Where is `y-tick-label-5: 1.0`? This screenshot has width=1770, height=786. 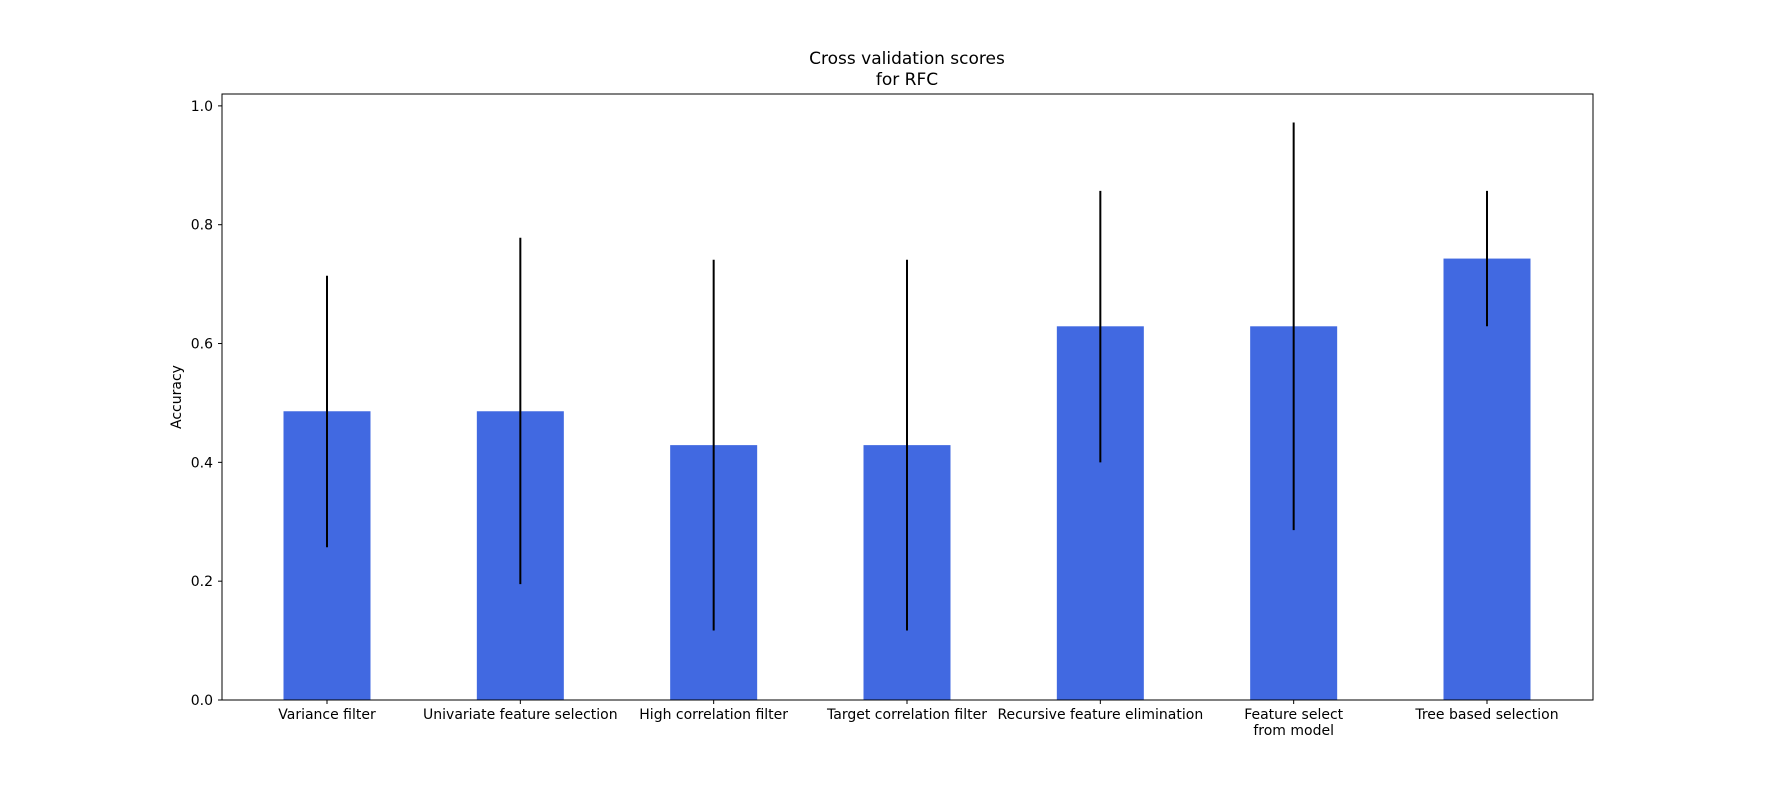 y-tick-label-5: 1.0 is located at coordinates (202, 107).